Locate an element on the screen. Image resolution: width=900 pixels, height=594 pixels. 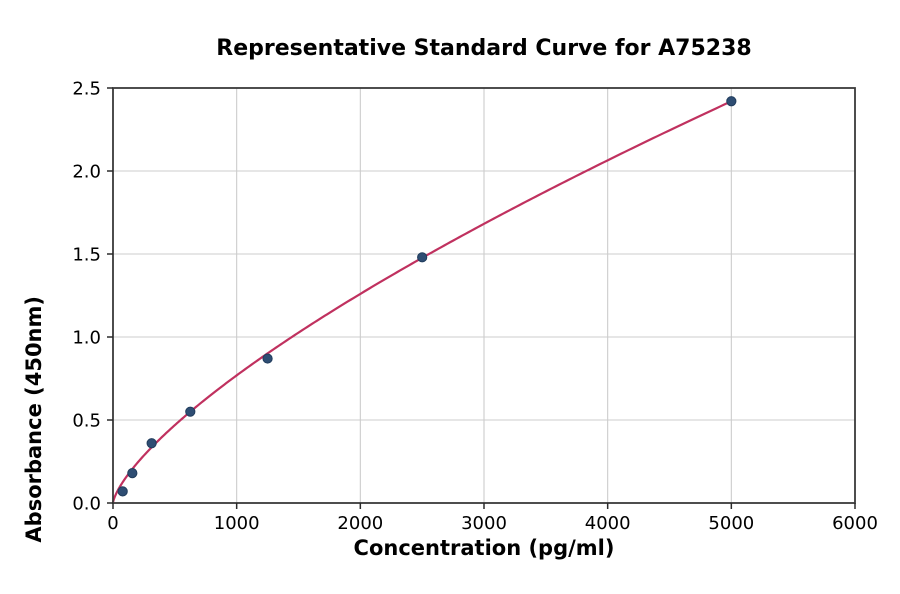
x-tick-label: 5000 is located at coordinates (731, 523).